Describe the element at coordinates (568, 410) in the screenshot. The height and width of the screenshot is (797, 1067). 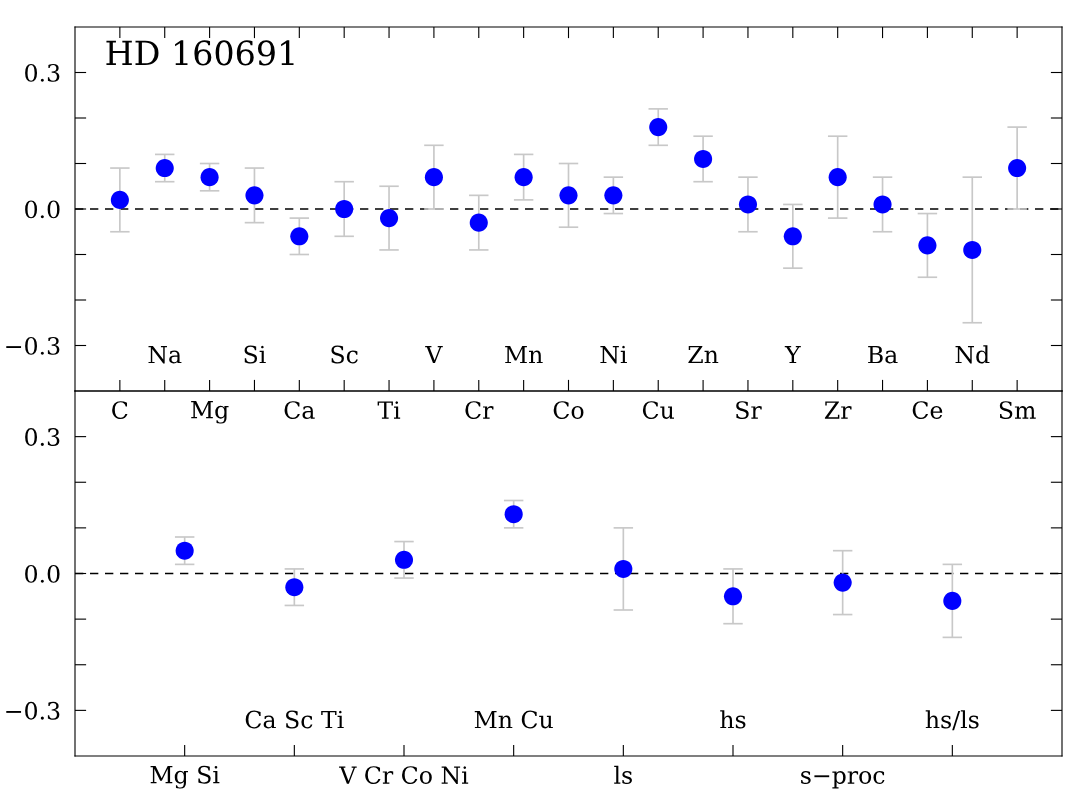
I see `x-tick-label: Co` at that location.